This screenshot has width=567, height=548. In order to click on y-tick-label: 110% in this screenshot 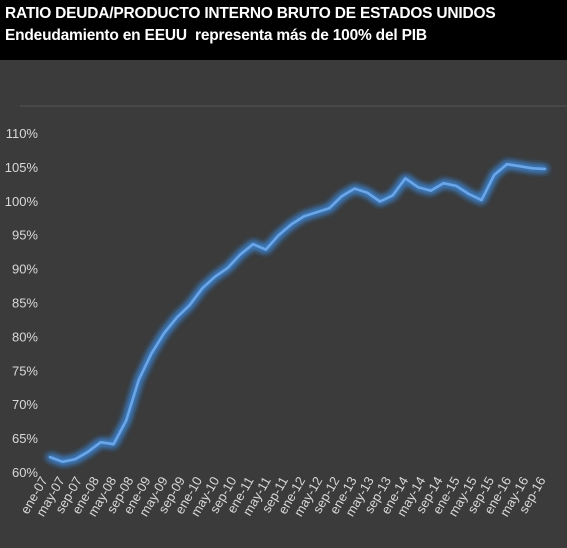, I will do `click(22, 133)`.